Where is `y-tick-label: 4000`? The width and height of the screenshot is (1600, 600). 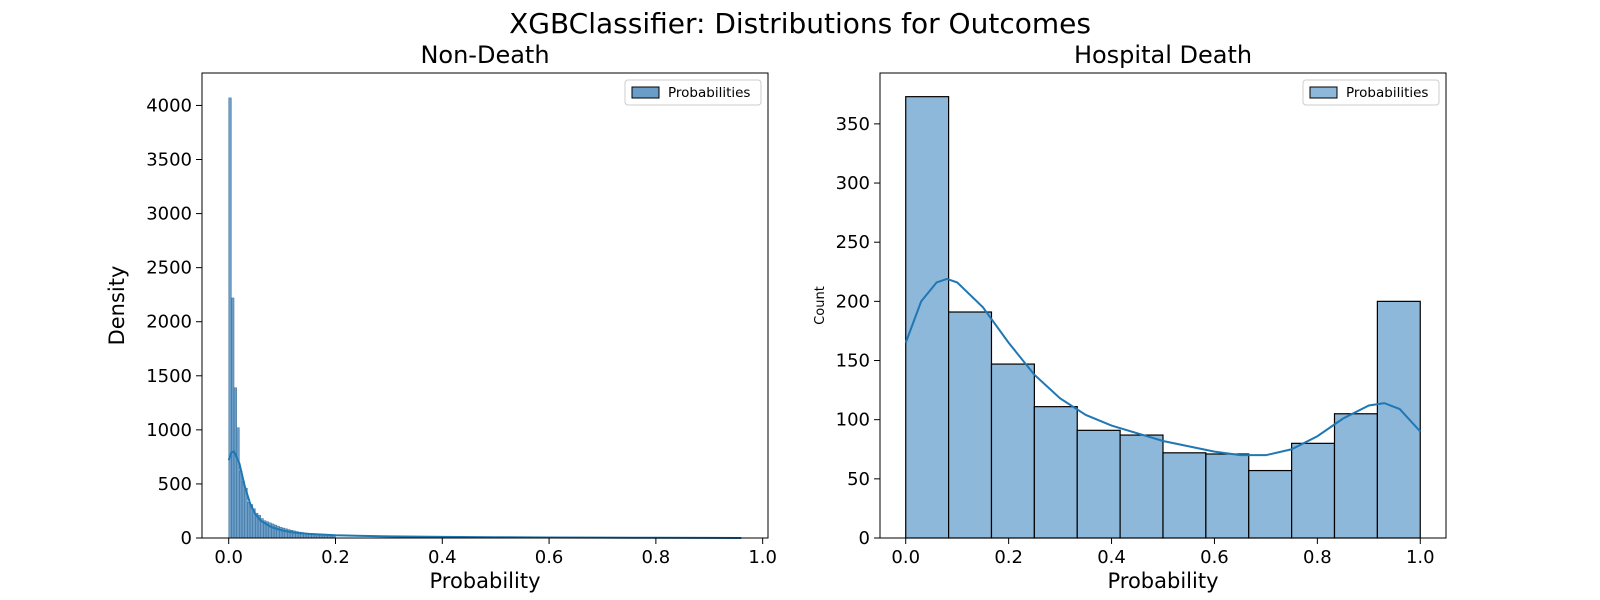 y-tick-label: 4000 is located at coordinates (169, 105).